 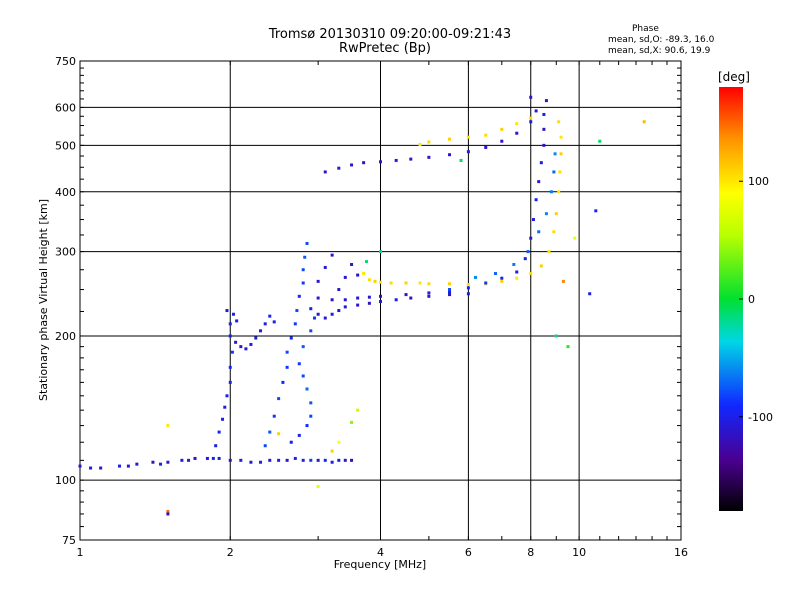 What do you see at coordinates (756, 299) in the screenshot?
I see `colorbar-ticks: 100 0 -100` at bounding box center [756, 299].